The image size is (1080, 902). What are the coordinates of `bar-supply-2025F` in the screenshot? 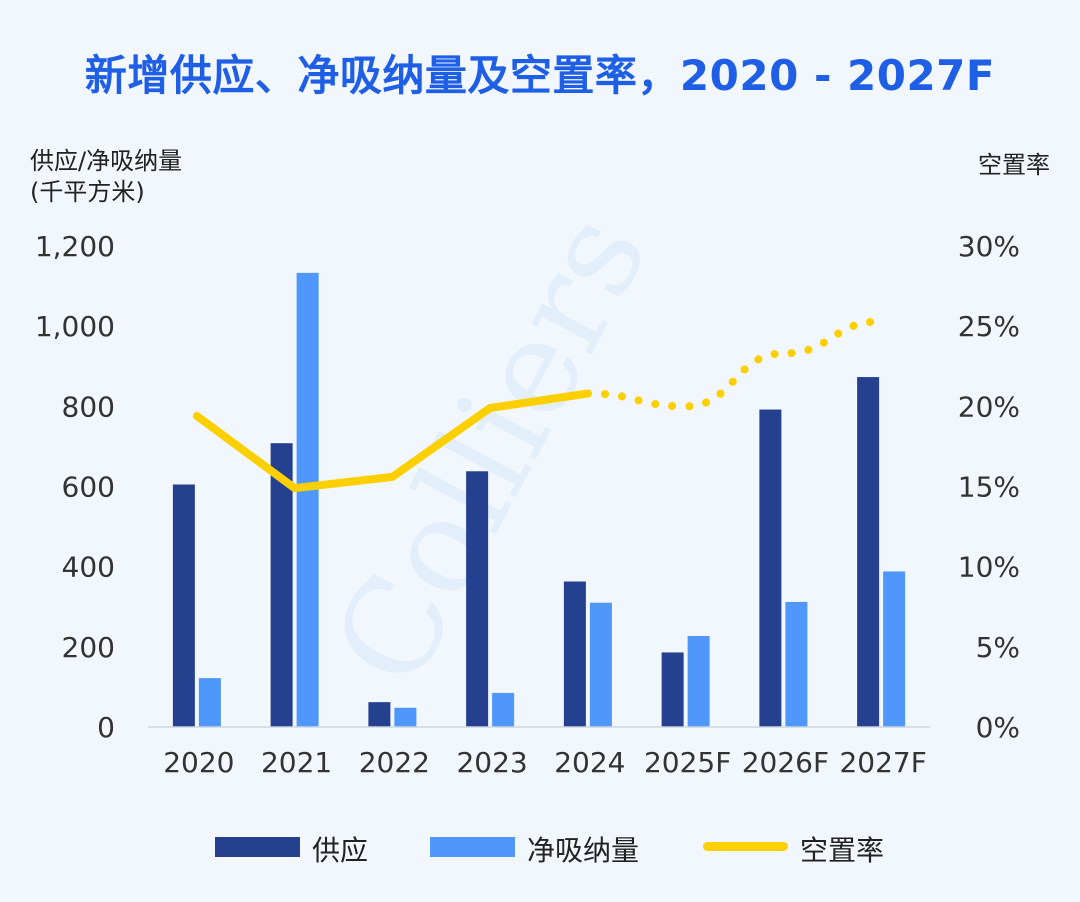 It's located at (672, 689).